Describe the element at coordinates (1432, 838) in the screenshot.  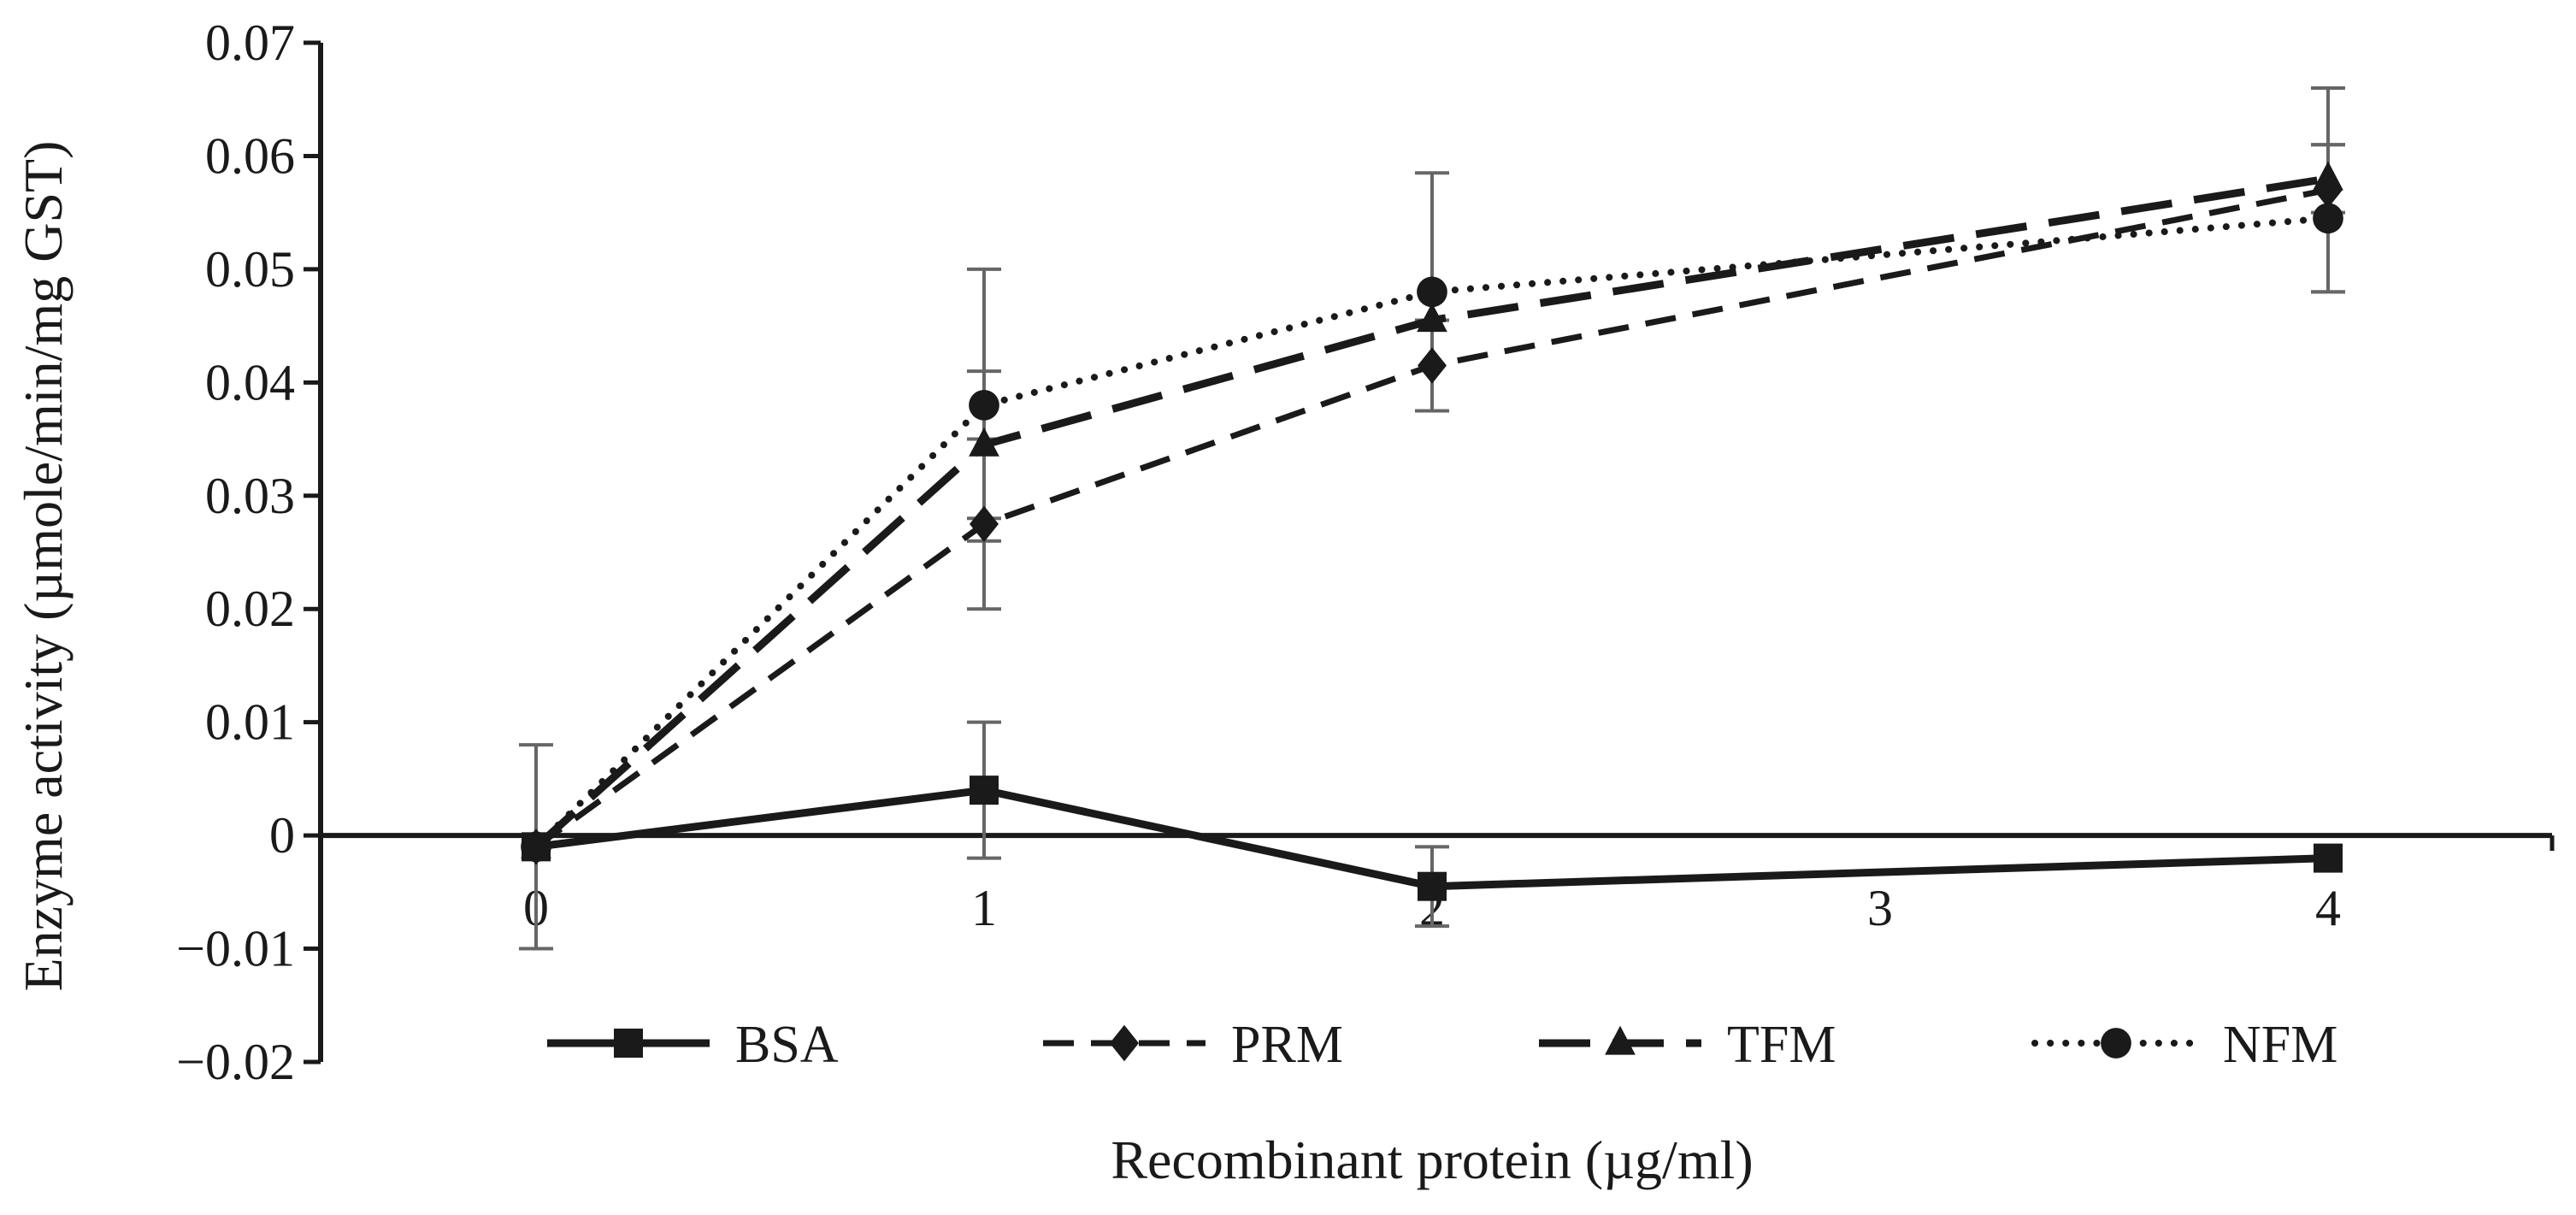
I see `series-line-bsa` at that location.